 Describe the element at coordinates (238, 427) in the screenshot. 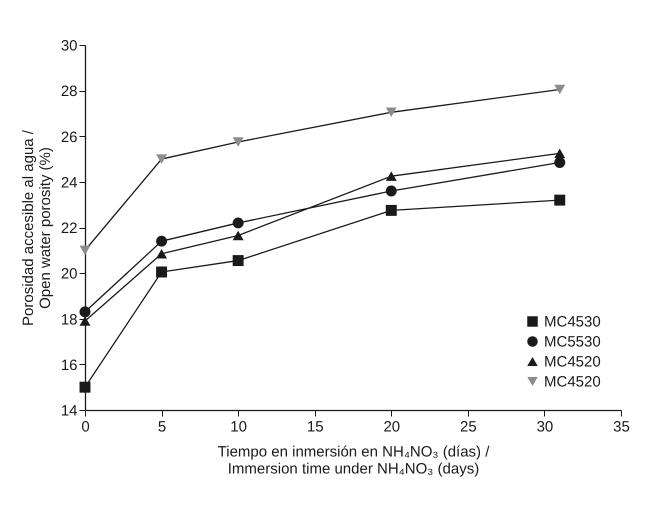

I see `x-tick-label: 10` at that location.